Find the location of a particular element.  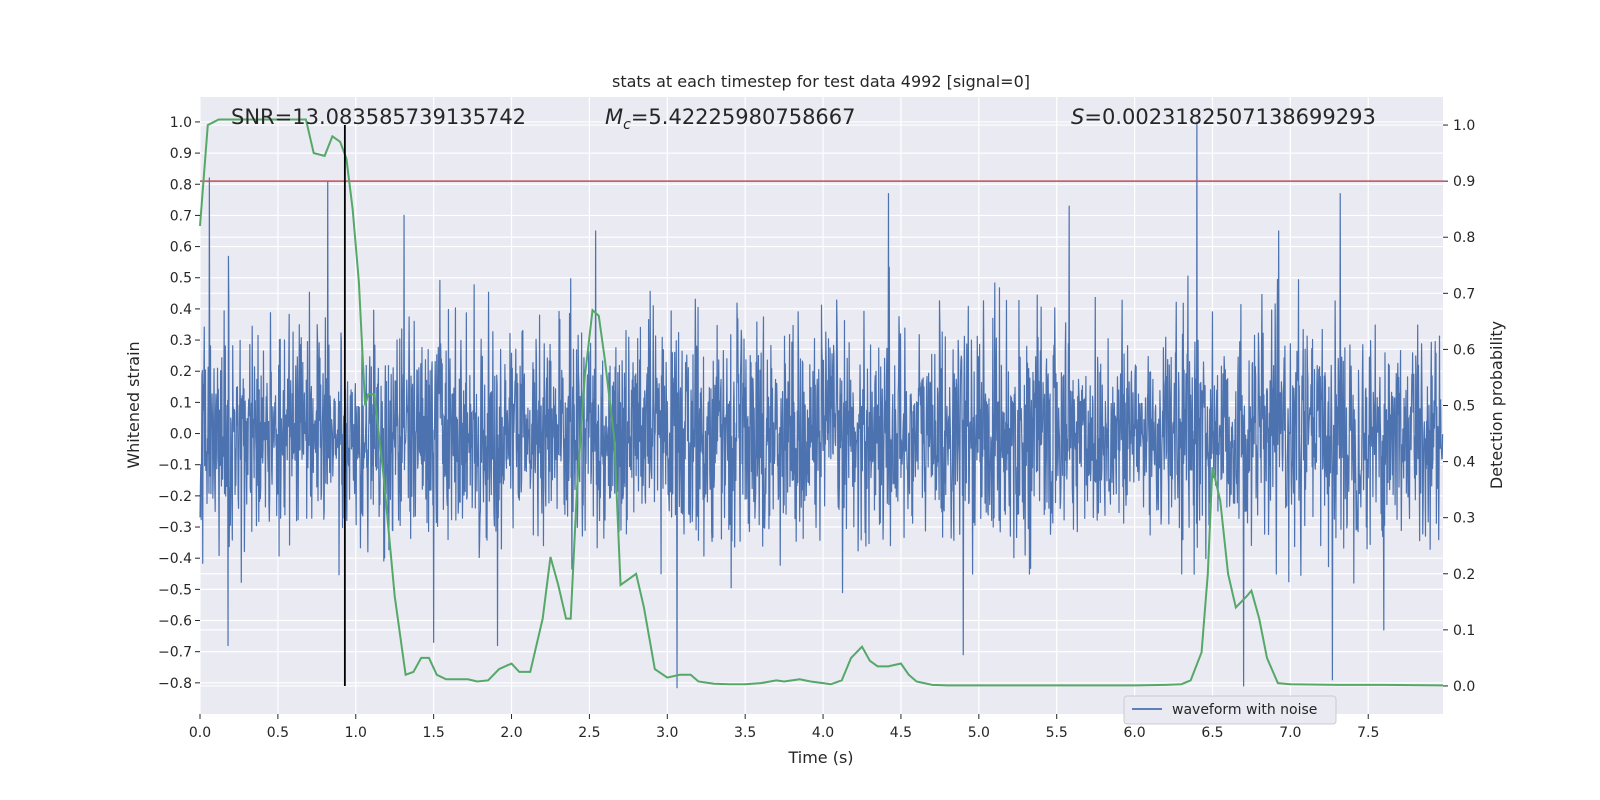

y2-tick-label: 0.9 is located at coordinates (1464, 182).